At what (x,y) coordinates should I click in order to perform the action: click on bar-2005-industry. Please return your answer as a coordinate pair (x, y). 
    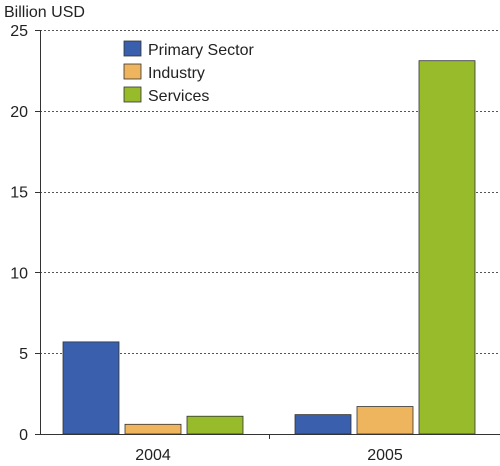
    Looking at the image, I should click on (385, 420).